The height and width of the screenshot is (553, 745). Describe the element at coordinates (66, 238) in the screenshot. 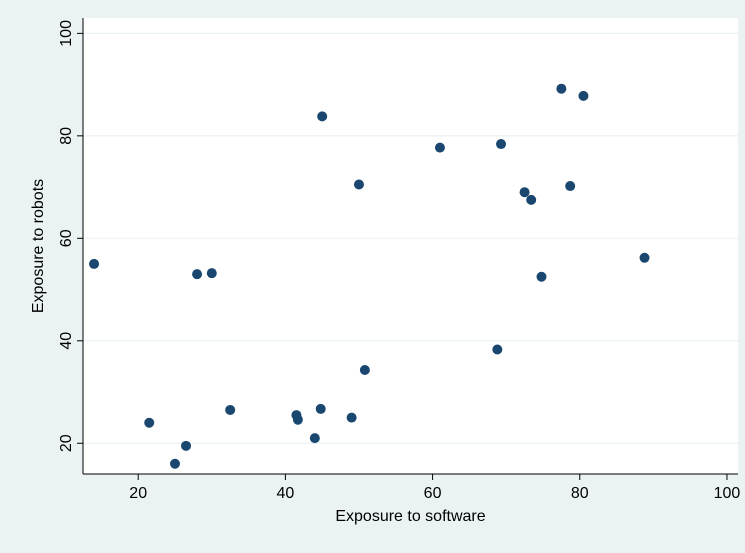

I see `y-tick-label: 60` at that location.